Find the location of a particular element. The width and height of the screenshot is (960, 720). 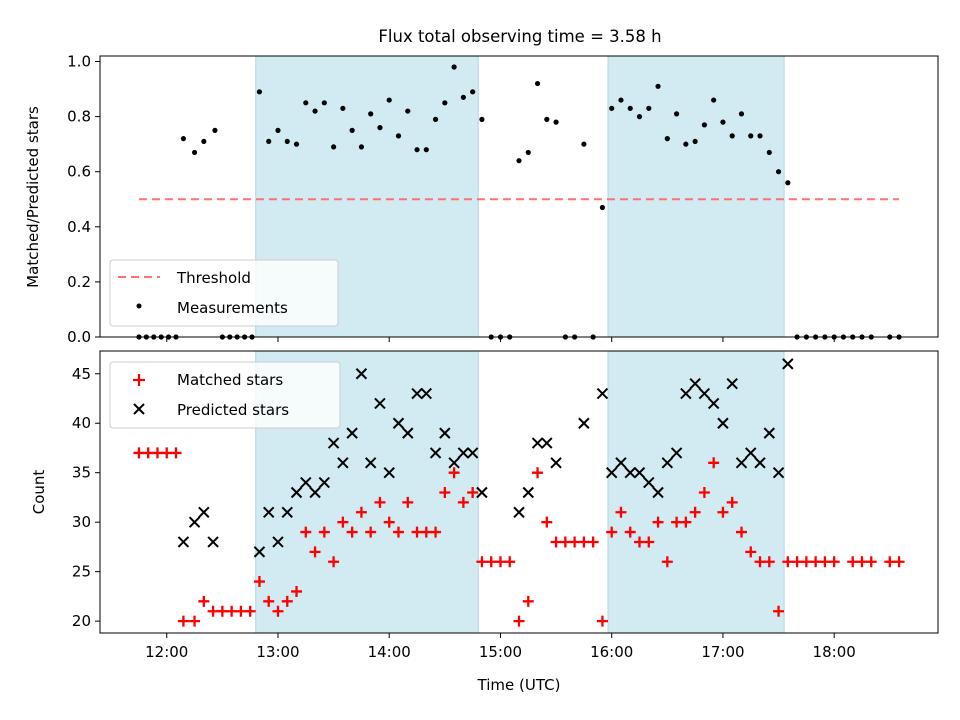

y-tick-label: 35 is located at coordinates (81, 473).